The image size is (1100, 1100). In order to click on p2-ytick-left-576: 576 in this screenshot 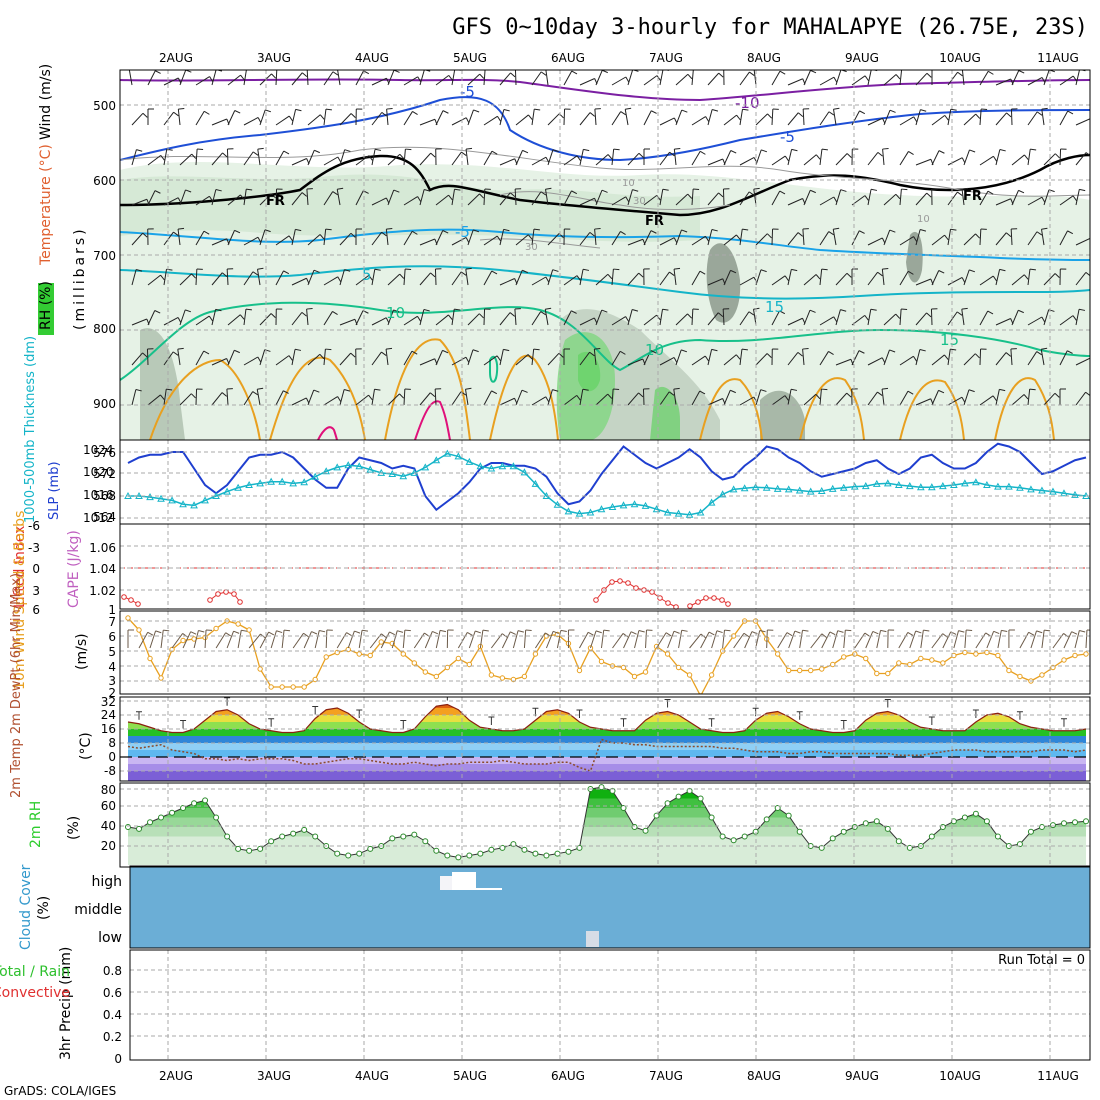, I will do `click(104, 453)`.